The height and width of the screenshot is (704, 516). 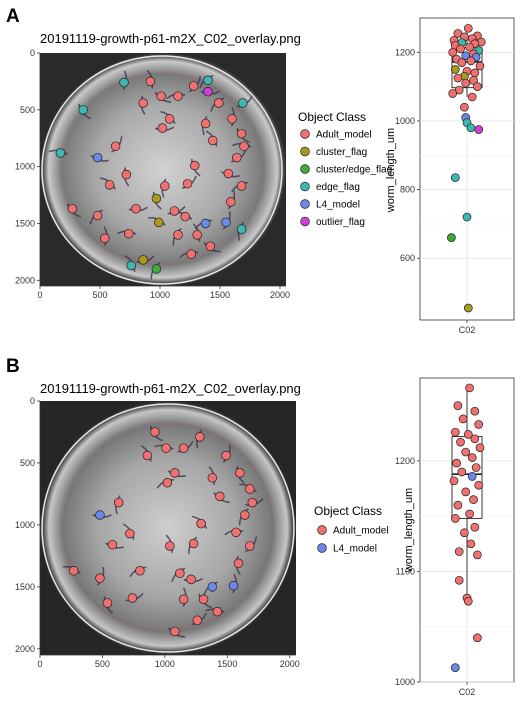 I want to click on boxB-y-tick-label: 1200, so click(x=405, y=461).